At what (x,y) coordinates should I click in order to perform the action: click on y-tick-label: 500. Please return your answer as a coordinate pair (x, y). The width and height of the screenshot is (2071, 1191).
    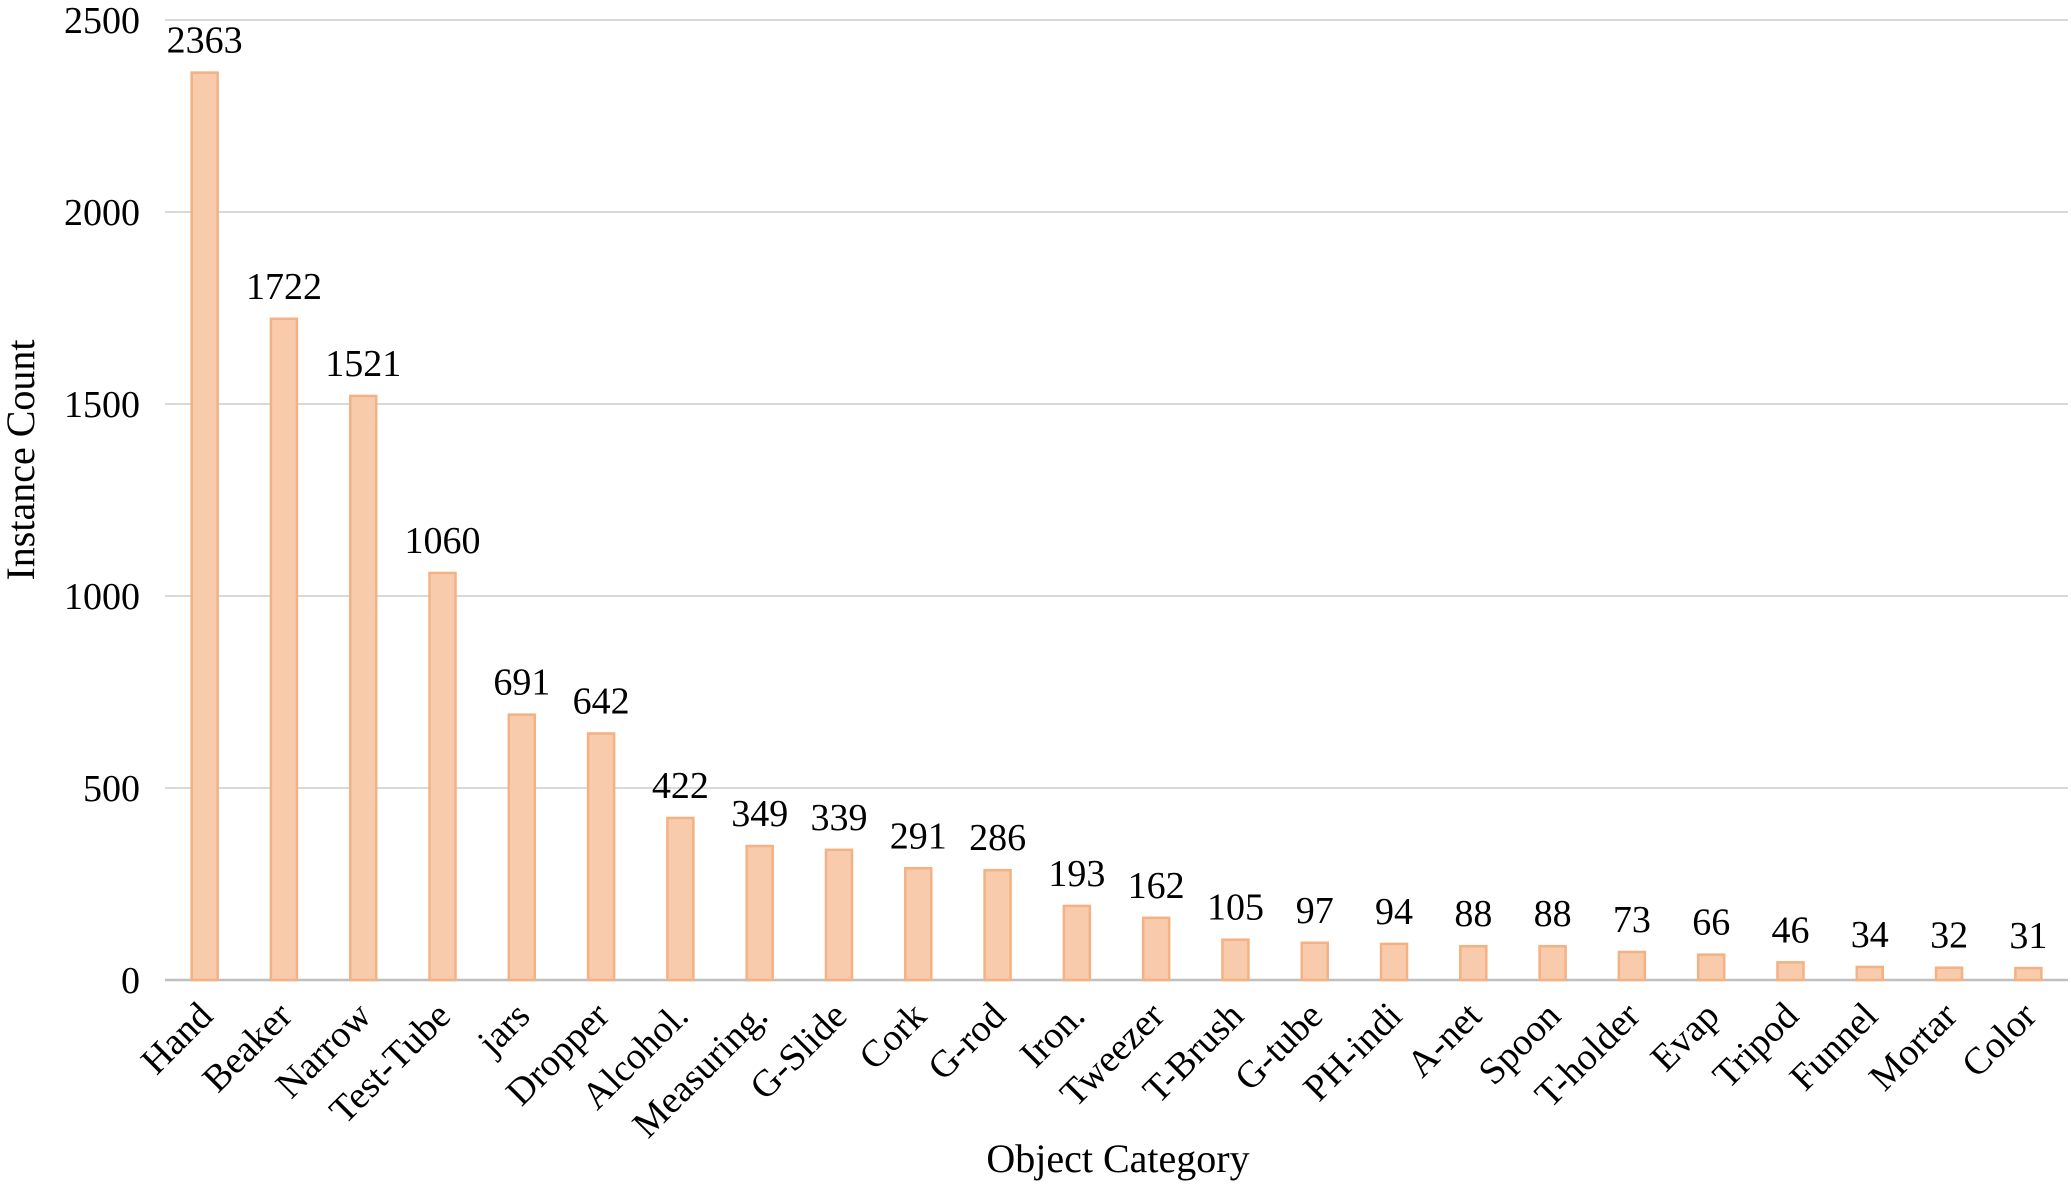
    Looking at the image, I should click on (111, 789).